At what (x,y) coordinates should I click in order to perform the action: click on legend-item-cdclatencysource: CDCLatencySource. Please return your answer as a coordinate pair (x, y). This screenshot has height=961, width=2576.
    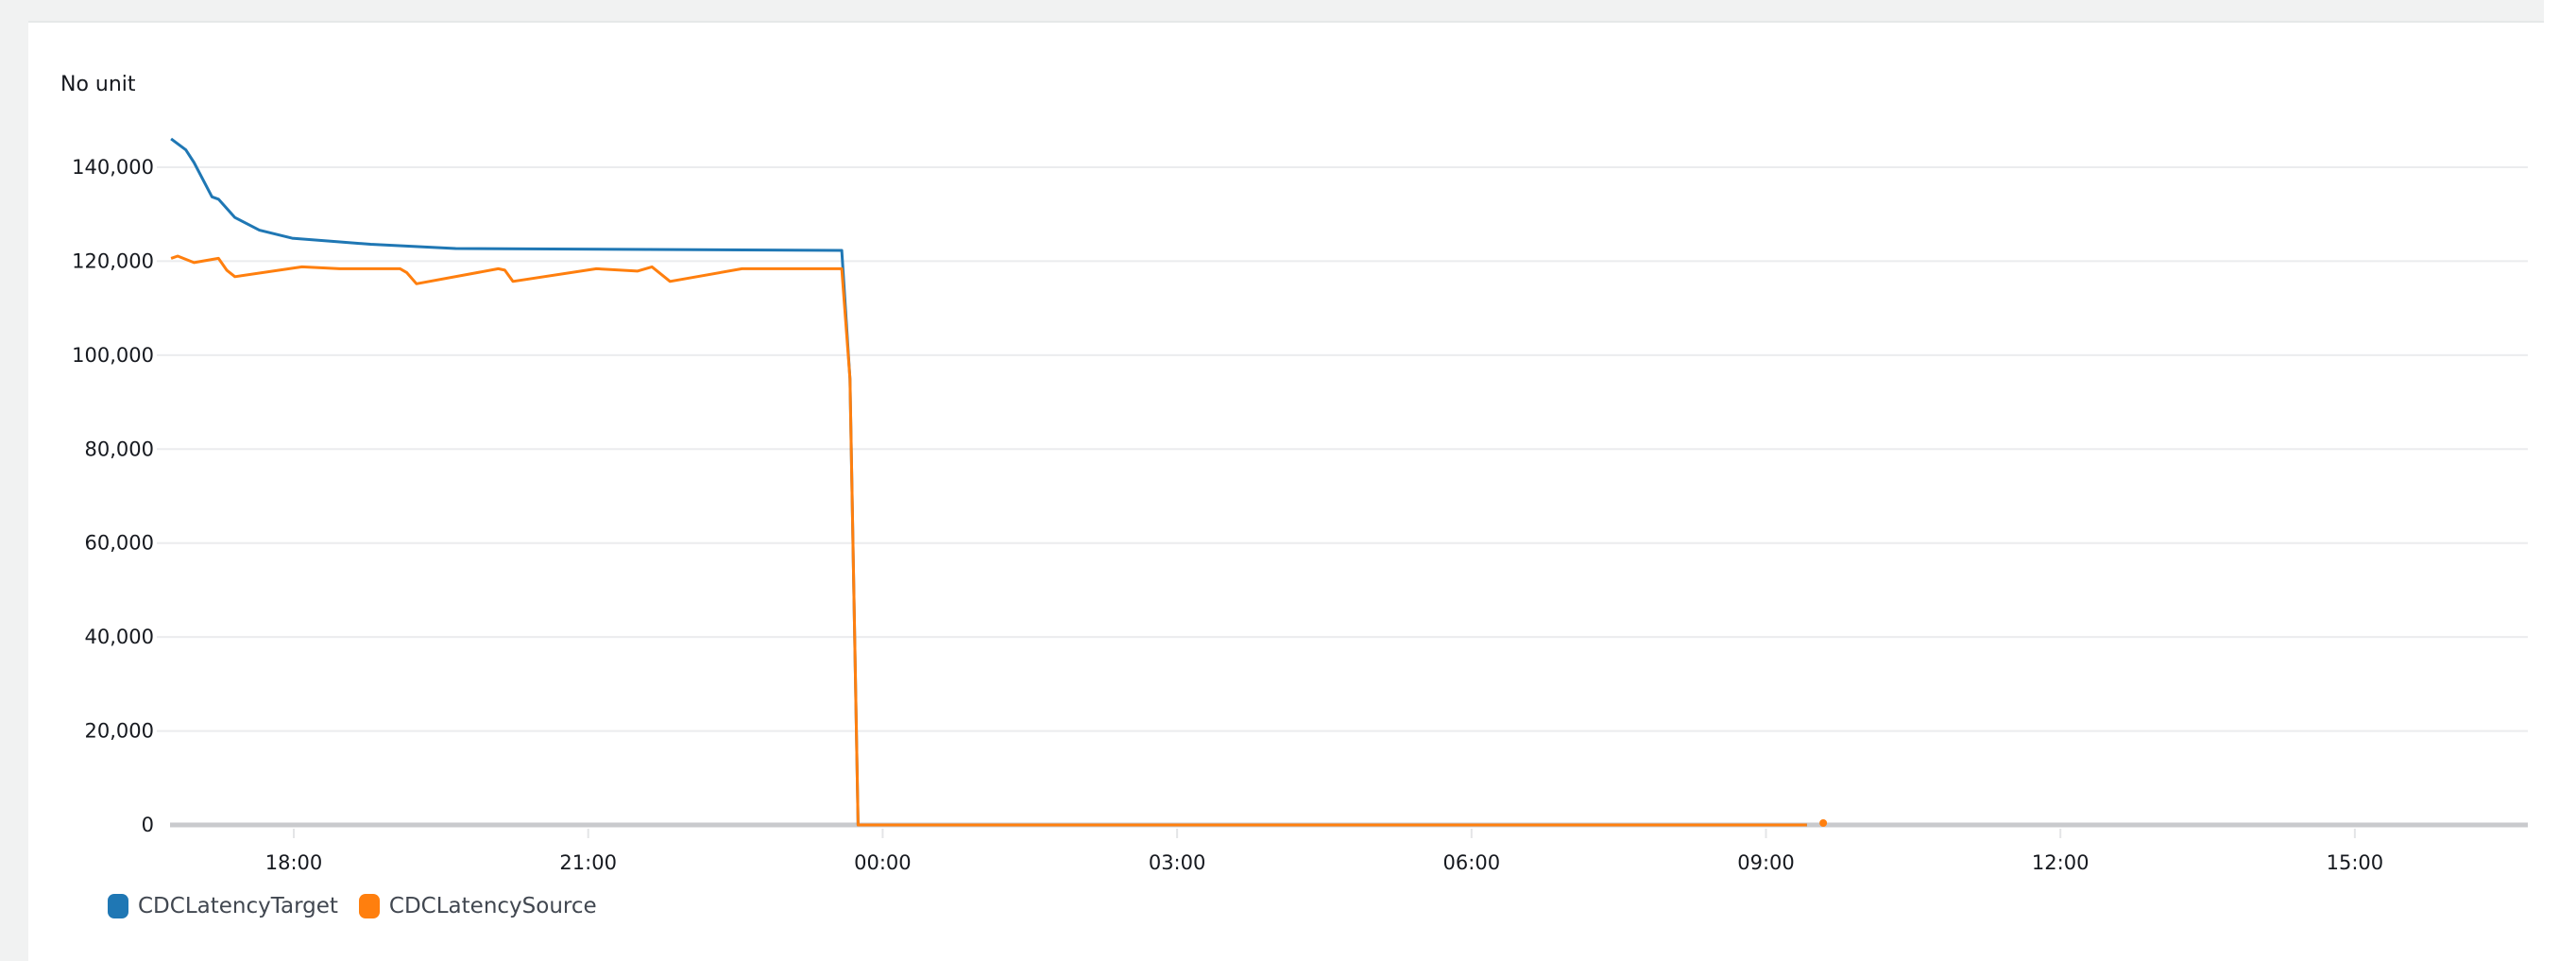
    Looking at the image, I should click on (478, 906).